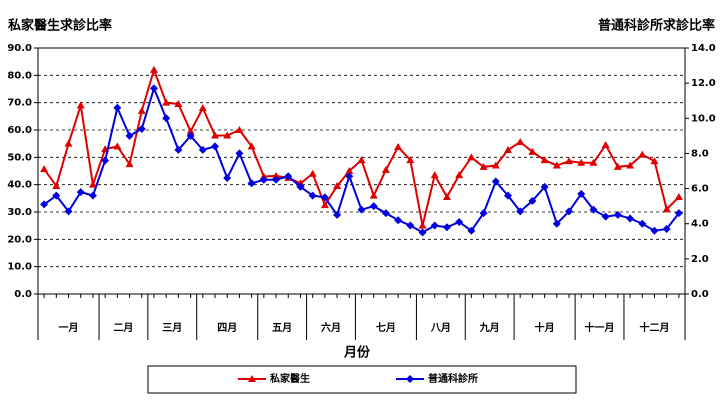 Image resolution: width=725 pixels, height=400 pixels. What do you see at coordinates (60, 26) in the screenshot?
I see `y-axis-title: 私家醫生求診比率` at bounding box center [60, 26].